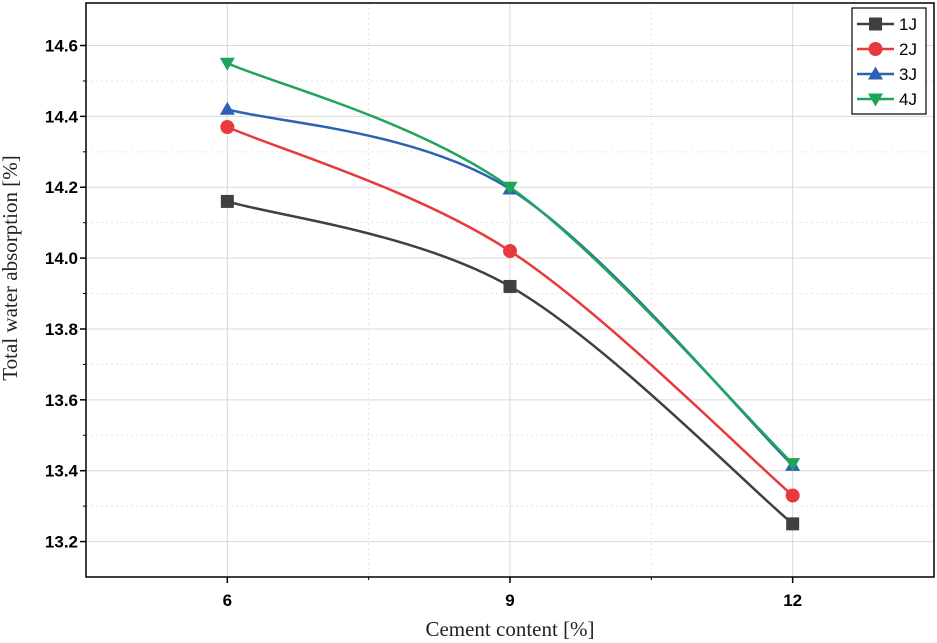 This screenshot has width=937, height=643. I want to click on legend: 1J 2J 3J 4J, so click(889, 61).